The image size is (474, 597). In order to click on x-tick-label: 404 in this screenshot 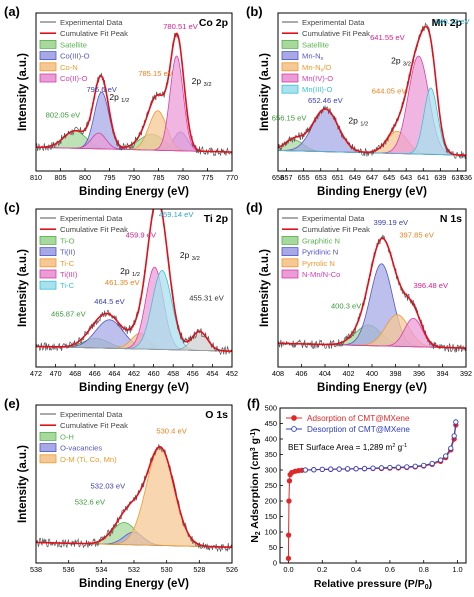, I will do `click(325, 373)`.